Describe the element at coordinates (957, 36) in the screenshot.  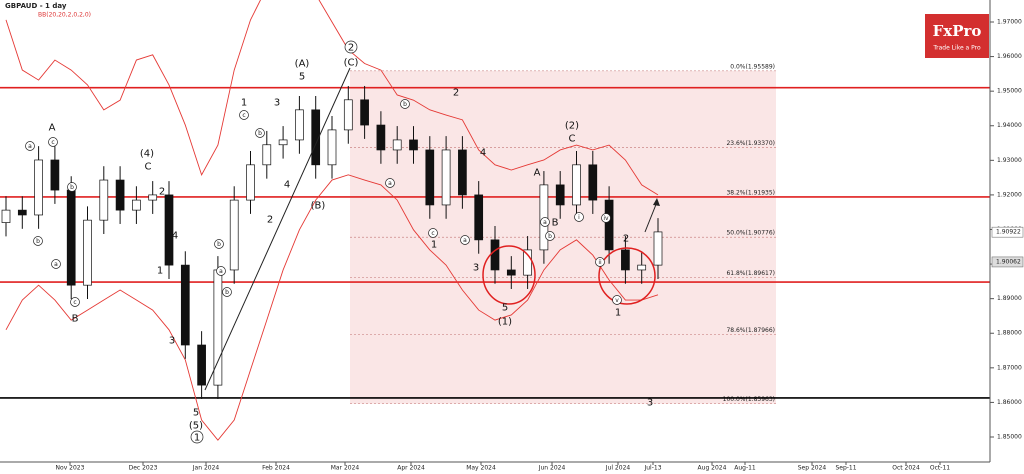
I see `logo-box` at that location.